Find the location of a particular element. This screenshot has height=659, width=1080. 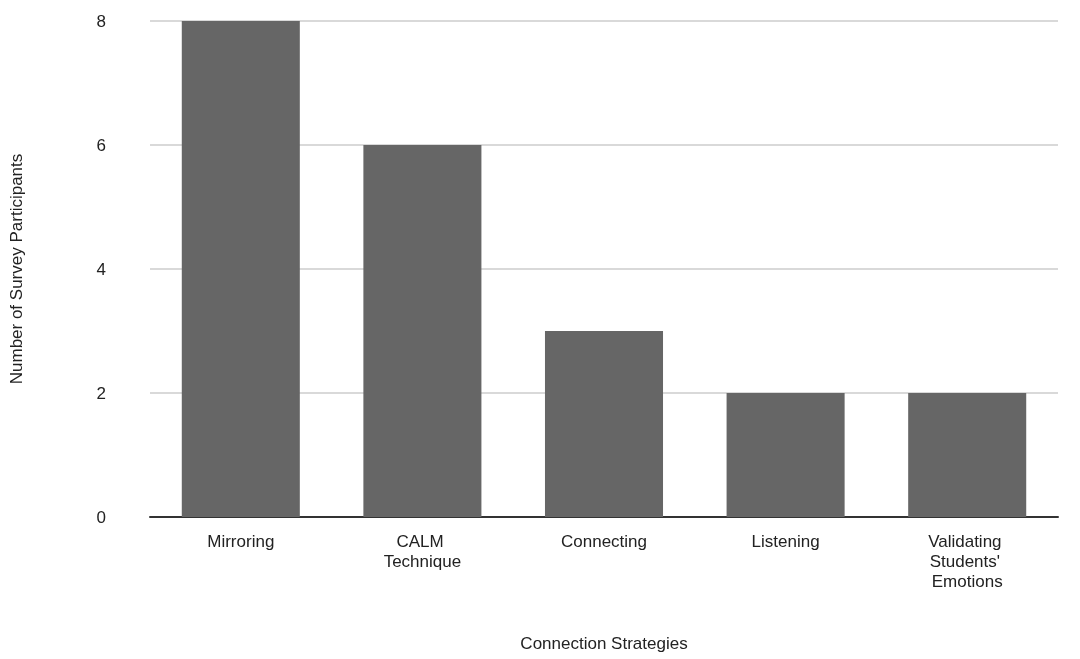

x-tick-label: Validating Students' Emotions is located at coordinates (967, 561).